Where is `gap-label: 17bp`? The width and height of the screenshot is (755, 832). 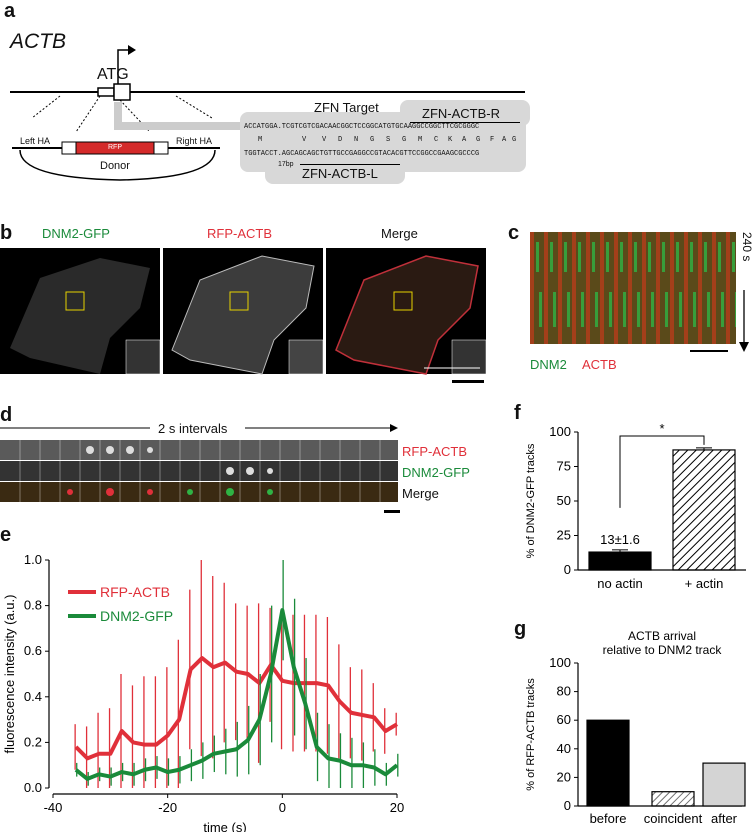 gap-label: 17bp is located at coordinates (286, 164).